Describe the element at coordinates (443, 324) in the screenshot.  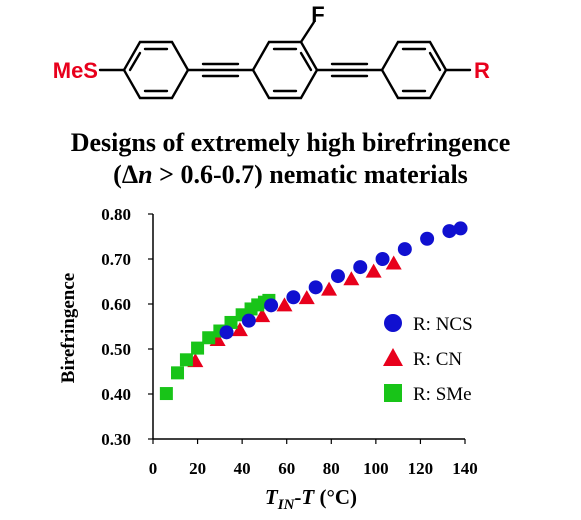
I see `legend-label: R: NCS` at that location.